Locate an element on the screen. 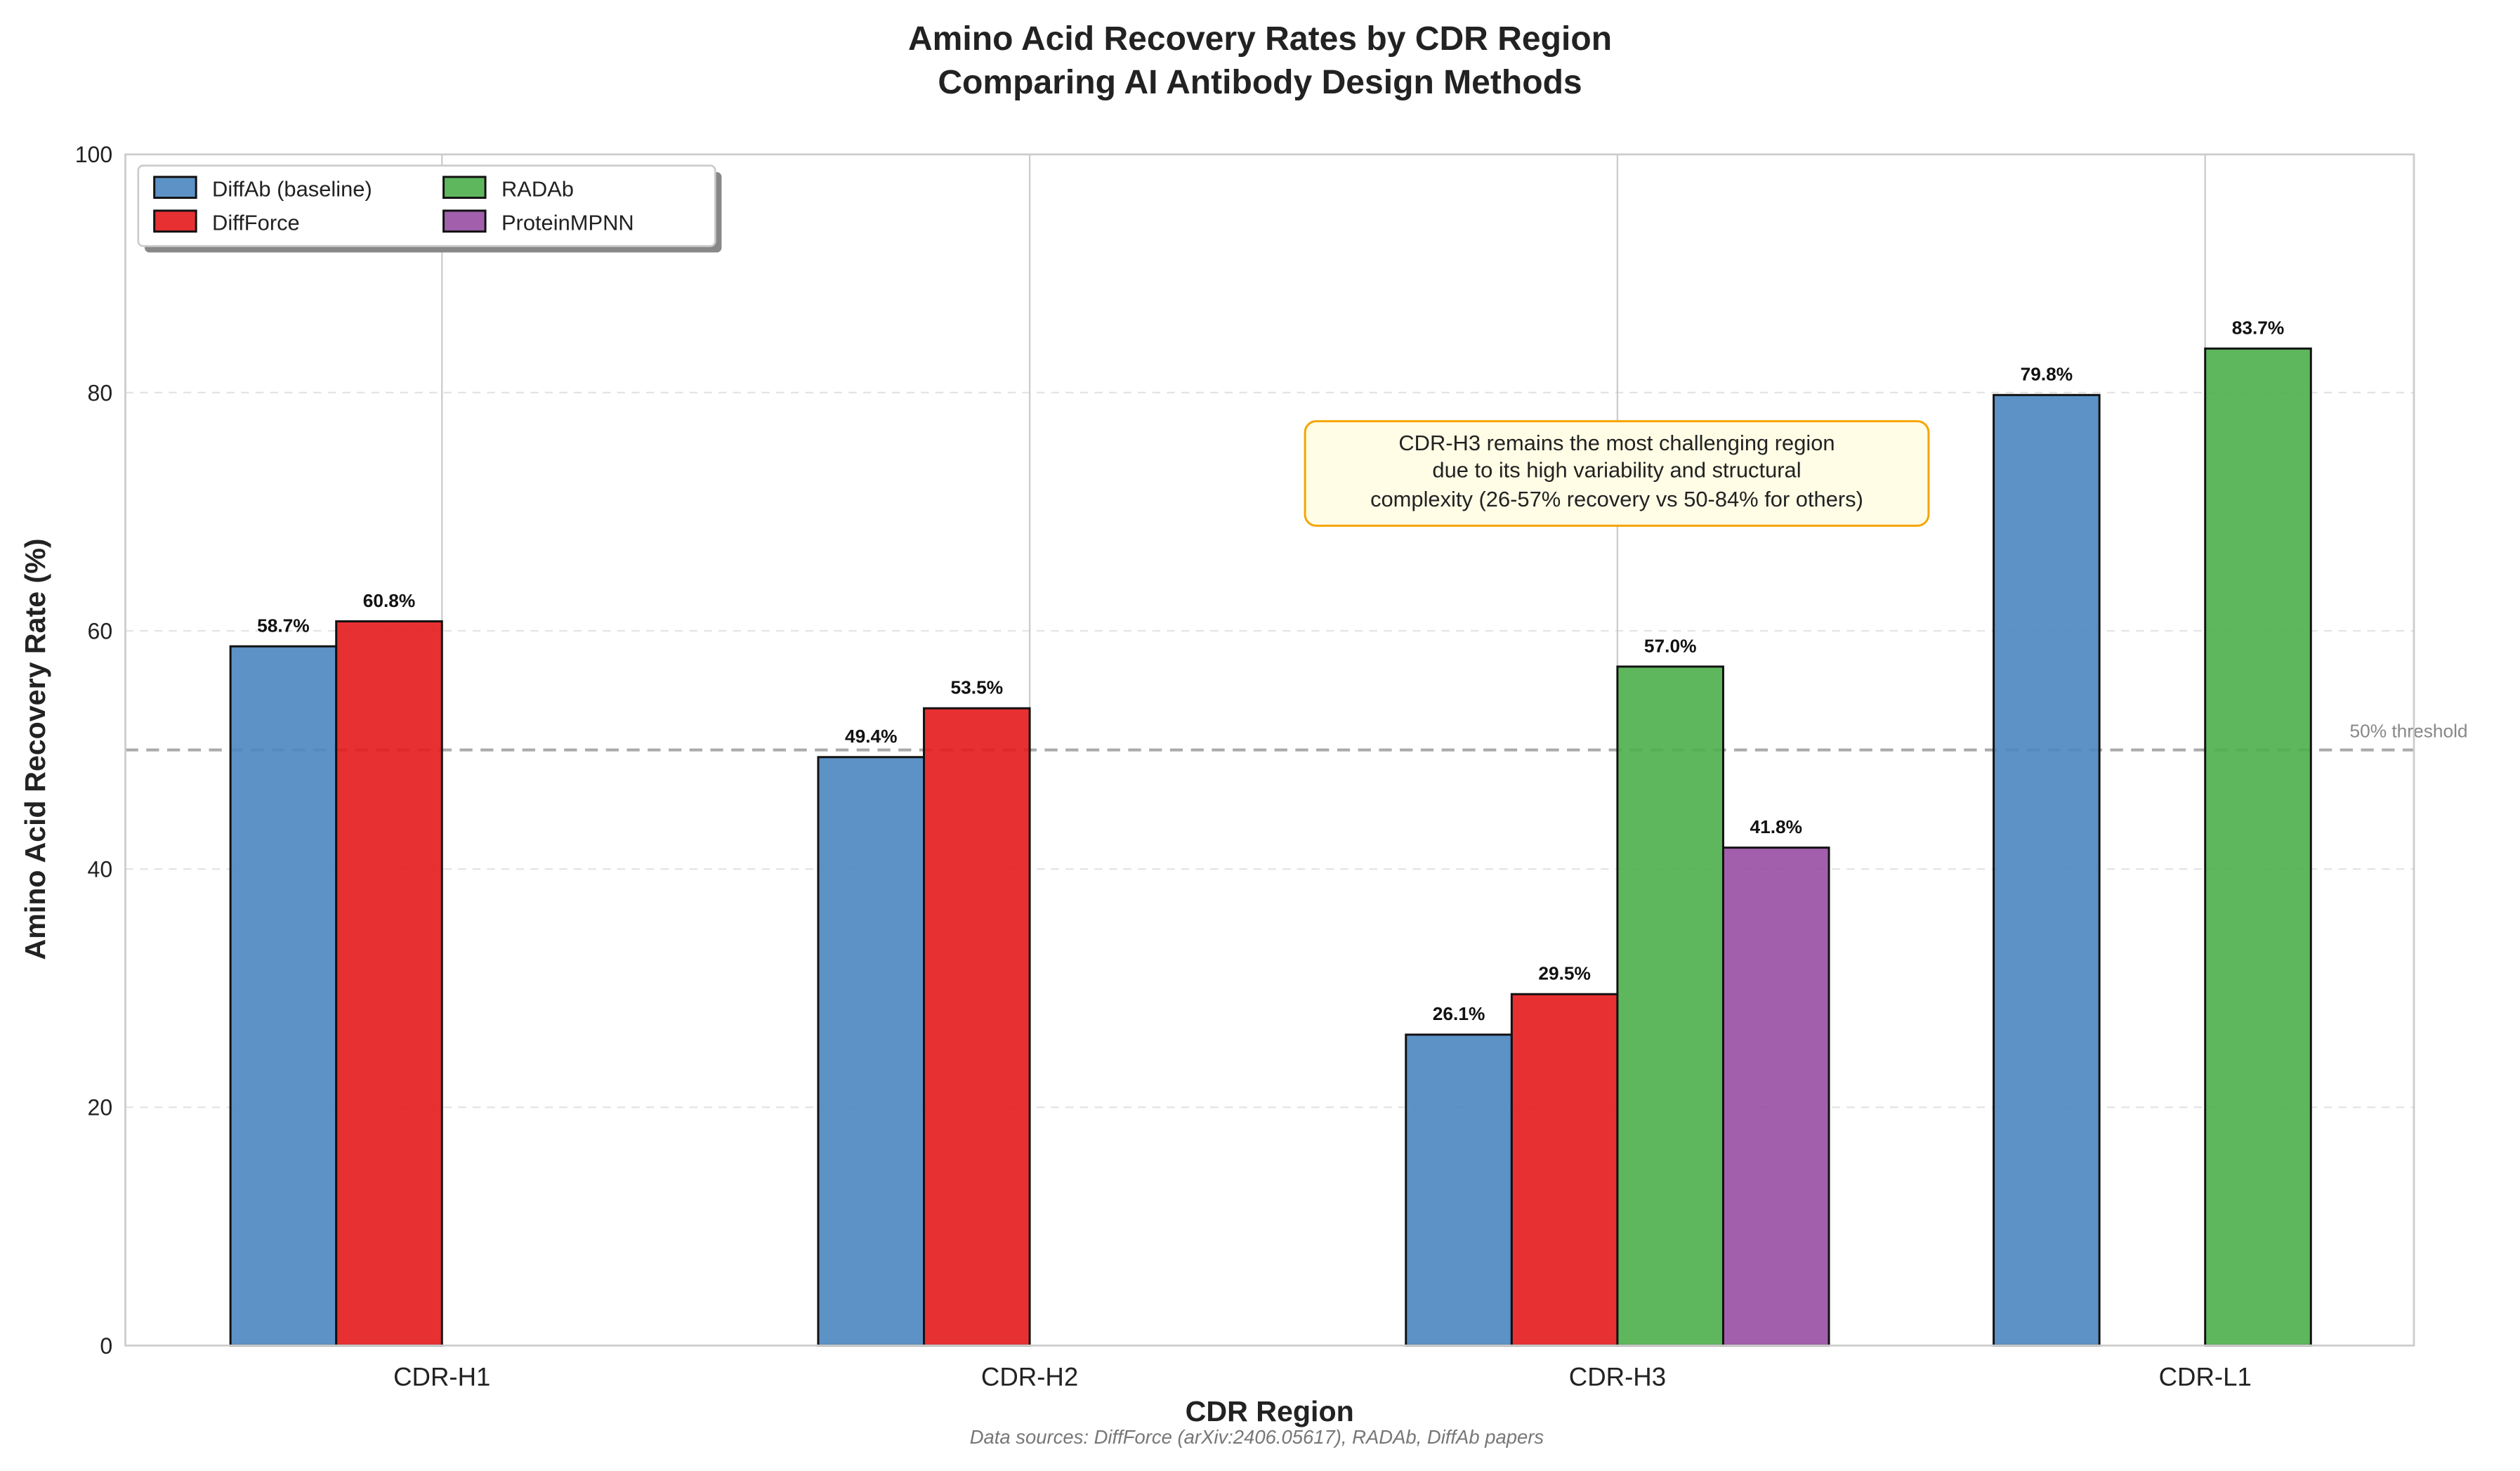 The image size is (2520, 1471). data-label: 58.7% is located at coordinates (283, 625).